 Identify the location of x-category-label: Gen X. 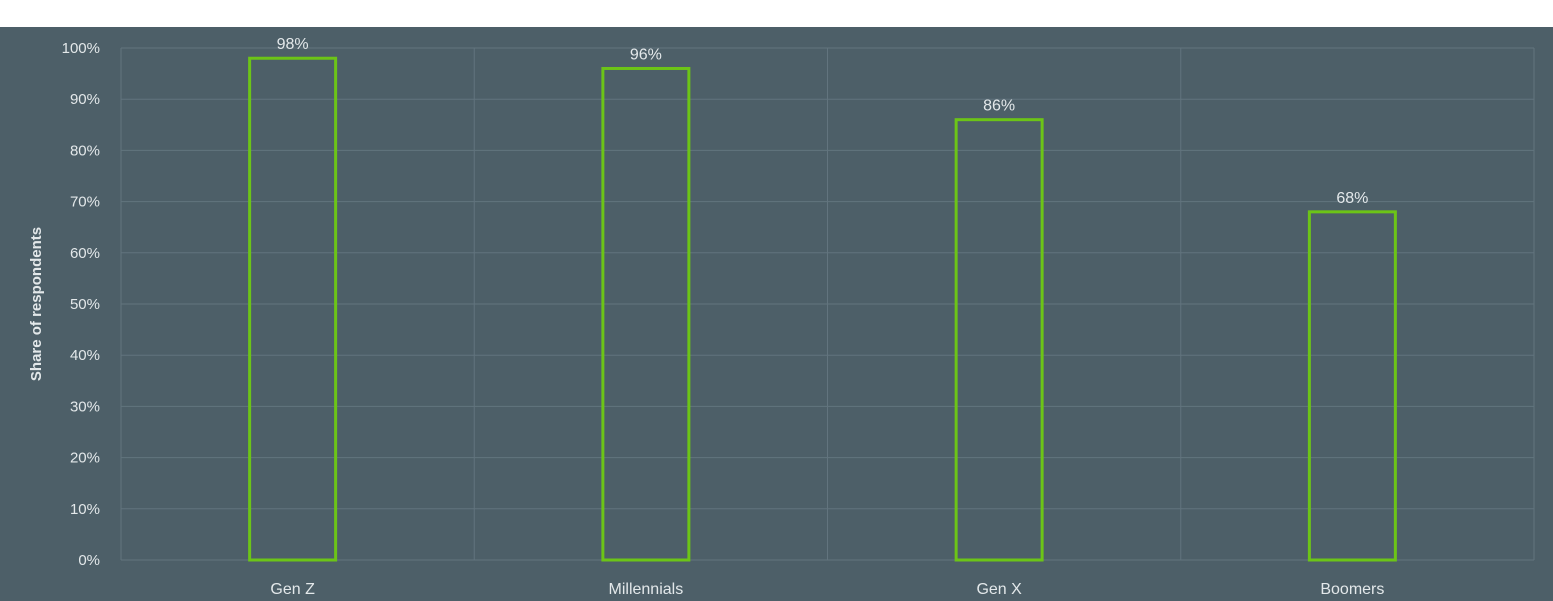
(999, 589).